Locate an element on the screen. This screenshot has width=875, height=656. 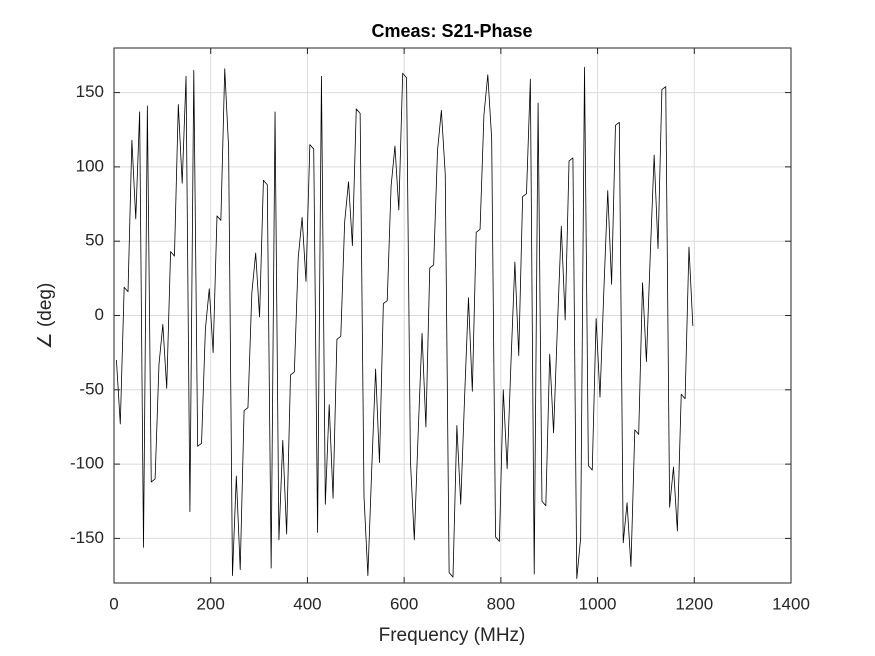
y-tick-label: -50 is located at coordinates (91, 388).